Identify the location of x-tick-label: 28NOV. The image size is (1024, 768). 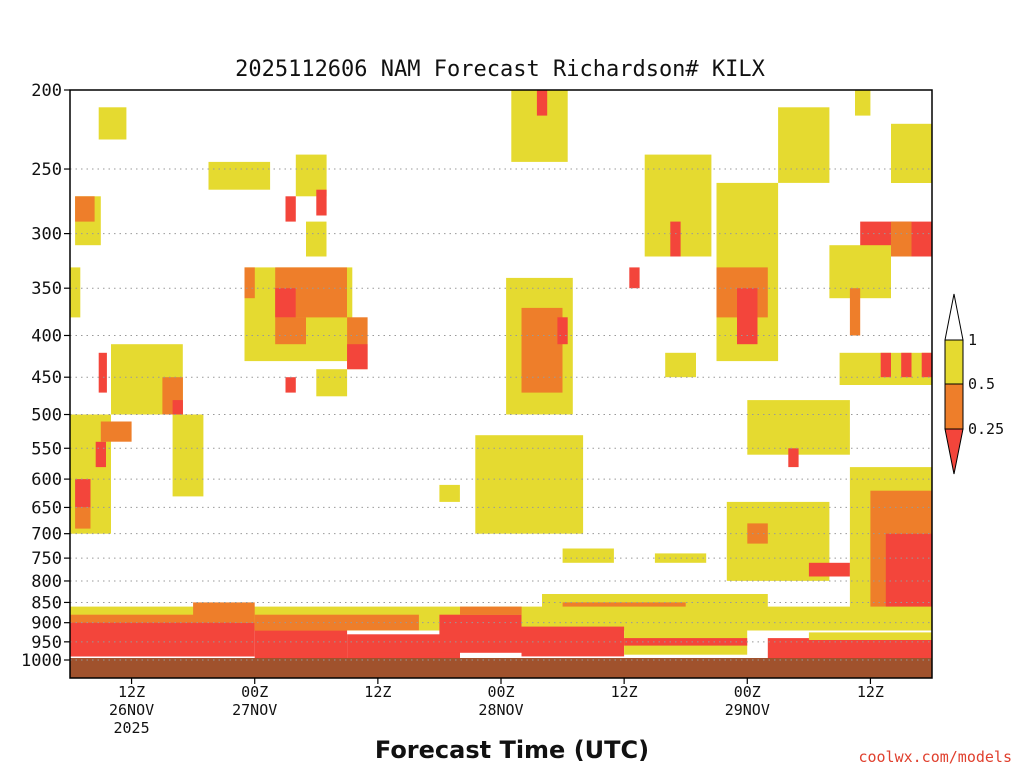
(500, 710).